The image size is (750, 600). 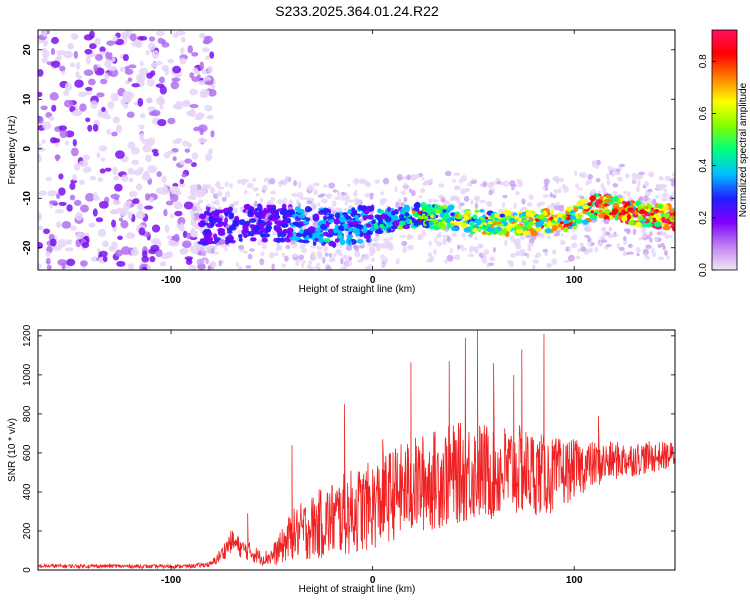 I want to click on x-tick-label: 100, so click(x=574, y=280).